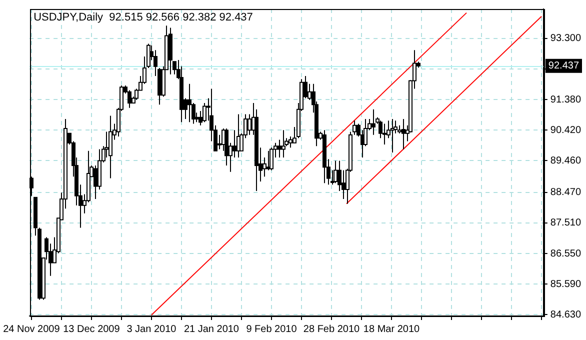 The image size is (586, 340). I want to click on y-tick-label: 85.590, so click(566, 284).